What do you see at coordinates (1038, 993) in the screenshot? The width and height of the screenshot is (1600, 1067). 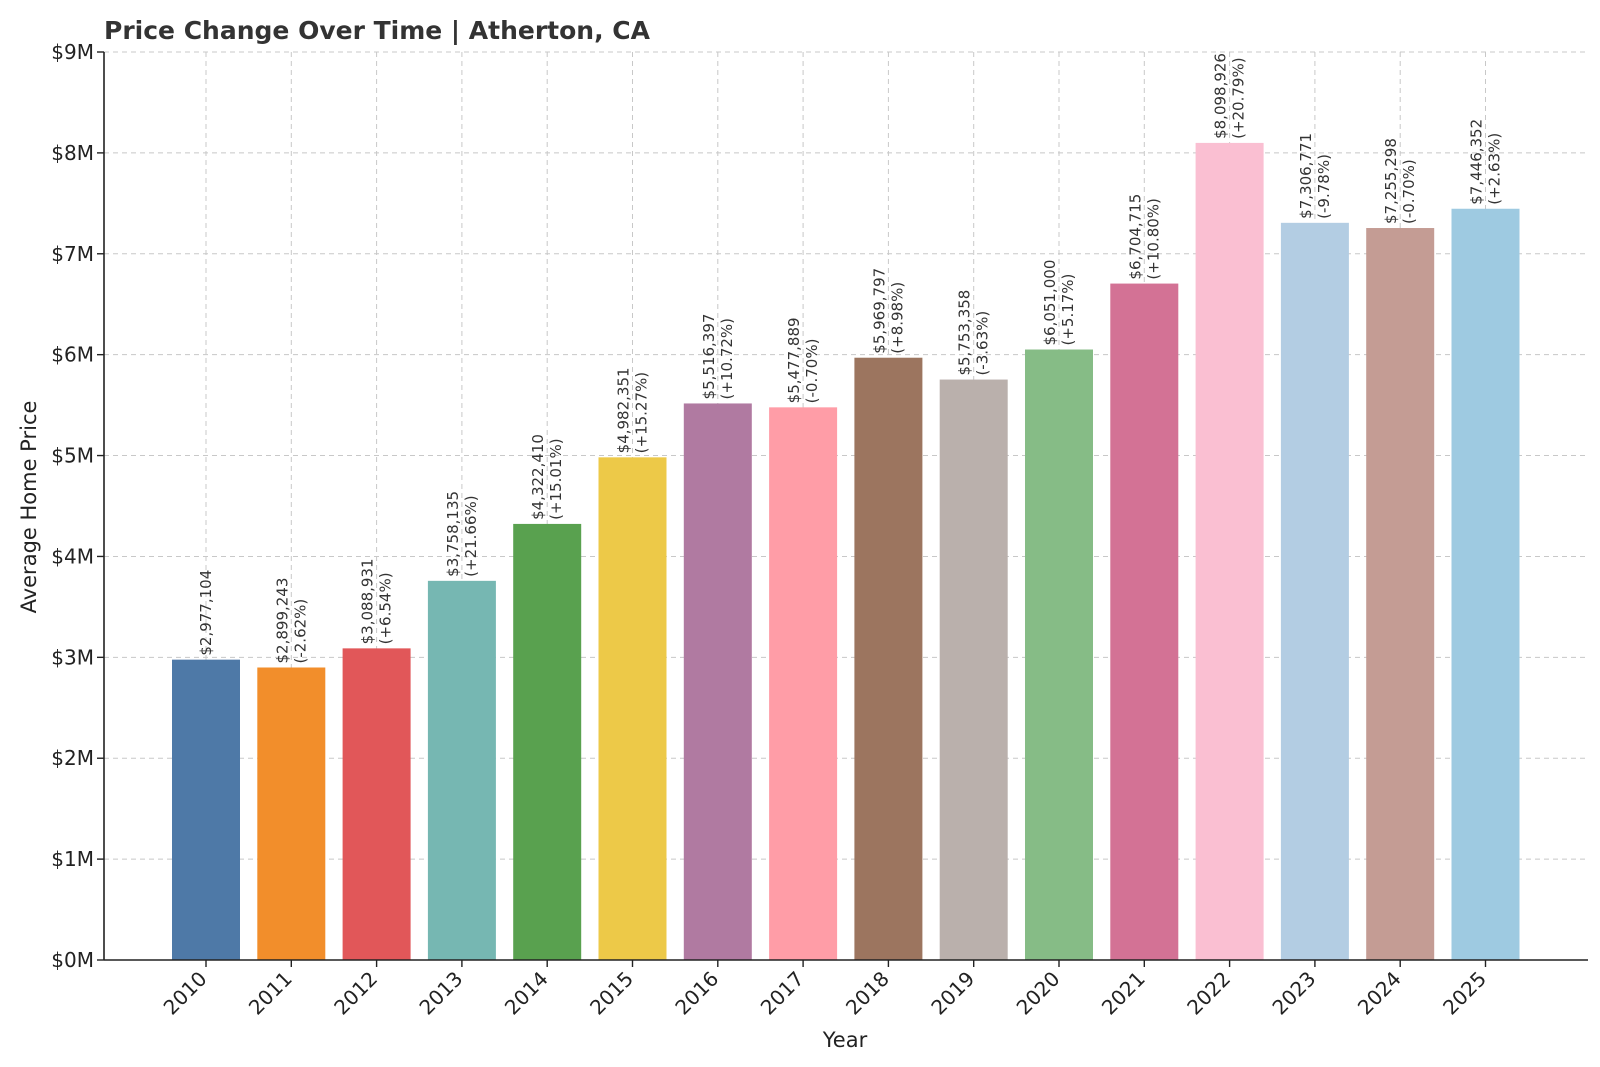 I see `x-tick-label: 2020` at bounding box center [1038, 993].